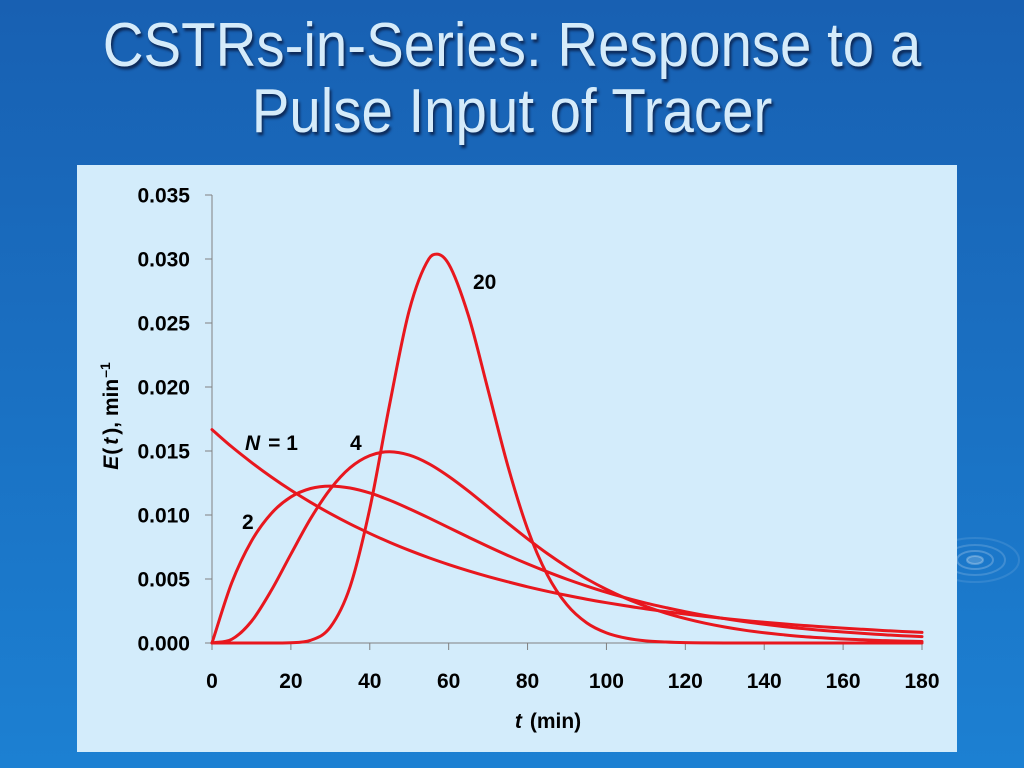 This screenshot has width=1024, height=768. I want to click on x-tick-label: 180, so click(921, 681).